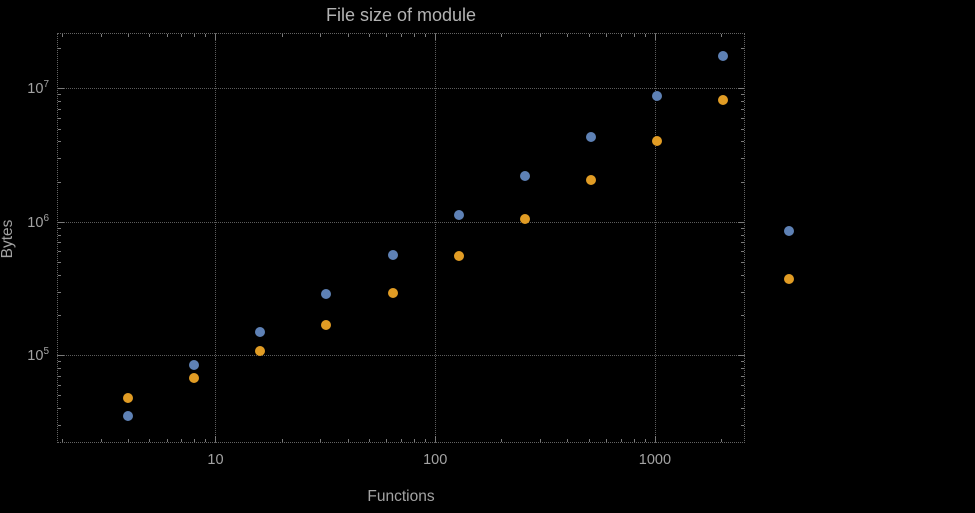 The image size is (975, 513). What do you see at coordinates (435, 460) in the screenshot?
I see `x-tick-label: 100` at bounding box center [435, 460].